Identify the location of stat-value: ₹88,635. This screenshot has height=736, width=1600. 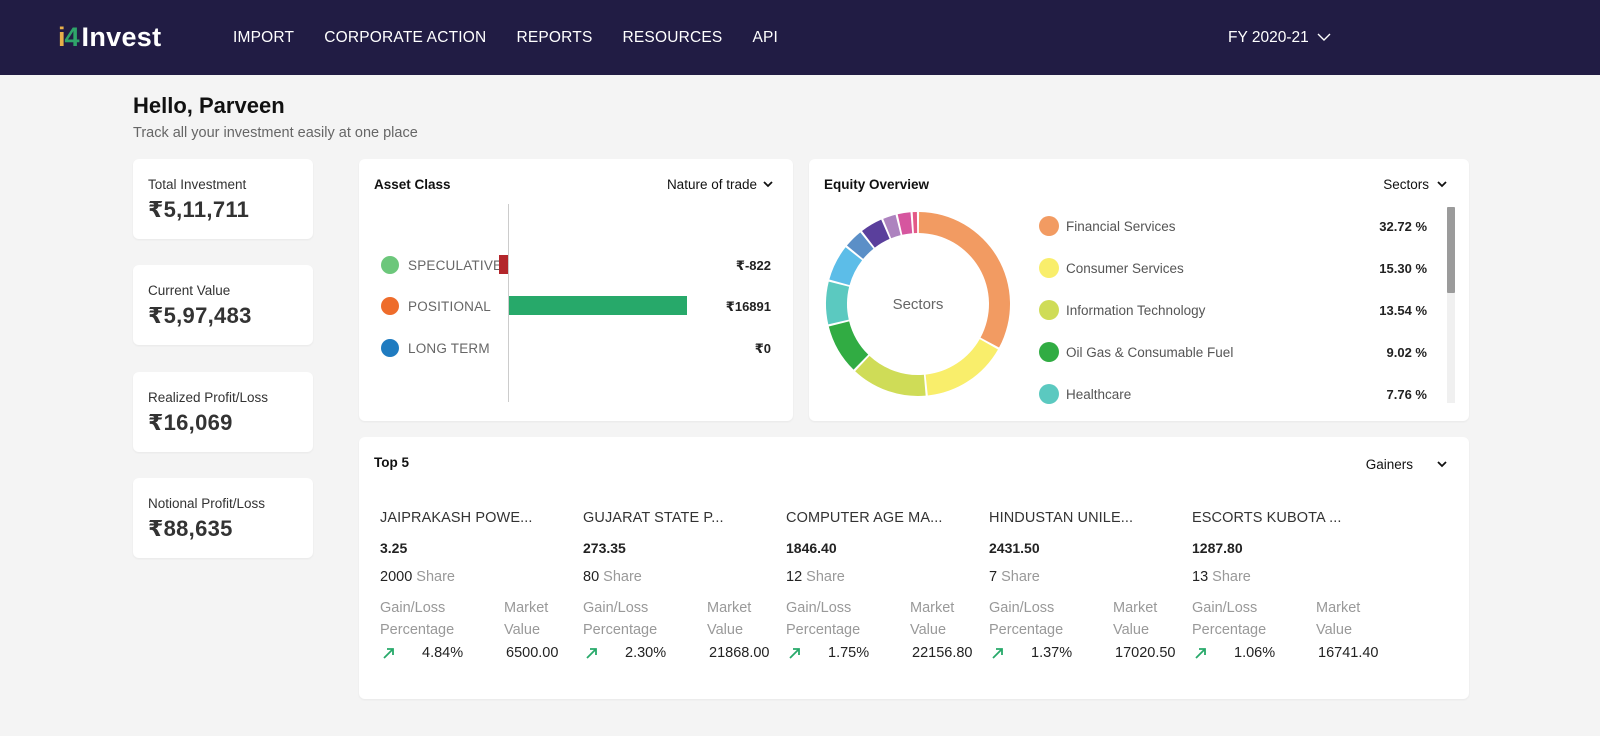
(190, 528).